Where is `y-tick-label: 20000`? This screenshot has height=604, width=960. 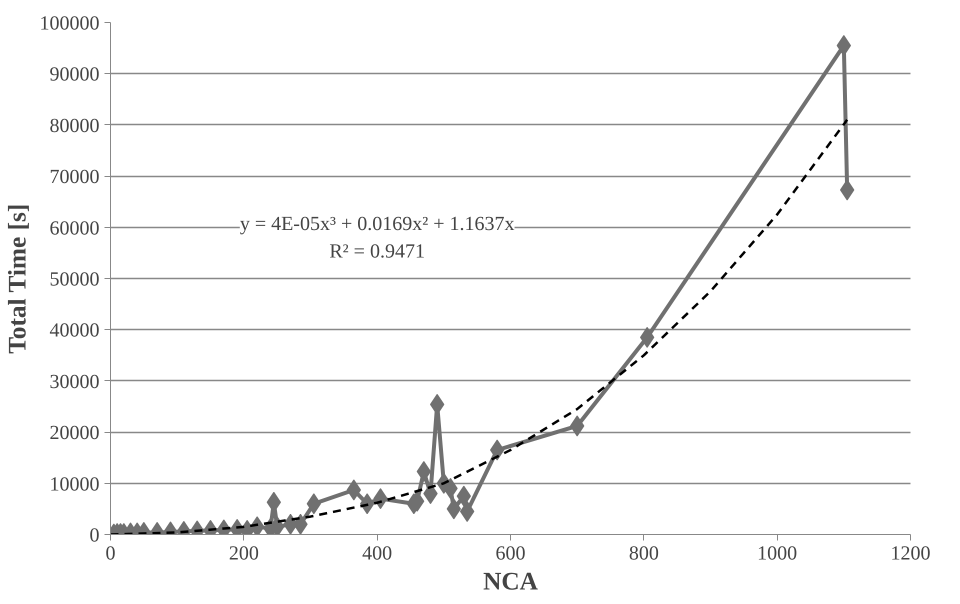 y-tick-label: 20000 is located at coordinates (75, 433).